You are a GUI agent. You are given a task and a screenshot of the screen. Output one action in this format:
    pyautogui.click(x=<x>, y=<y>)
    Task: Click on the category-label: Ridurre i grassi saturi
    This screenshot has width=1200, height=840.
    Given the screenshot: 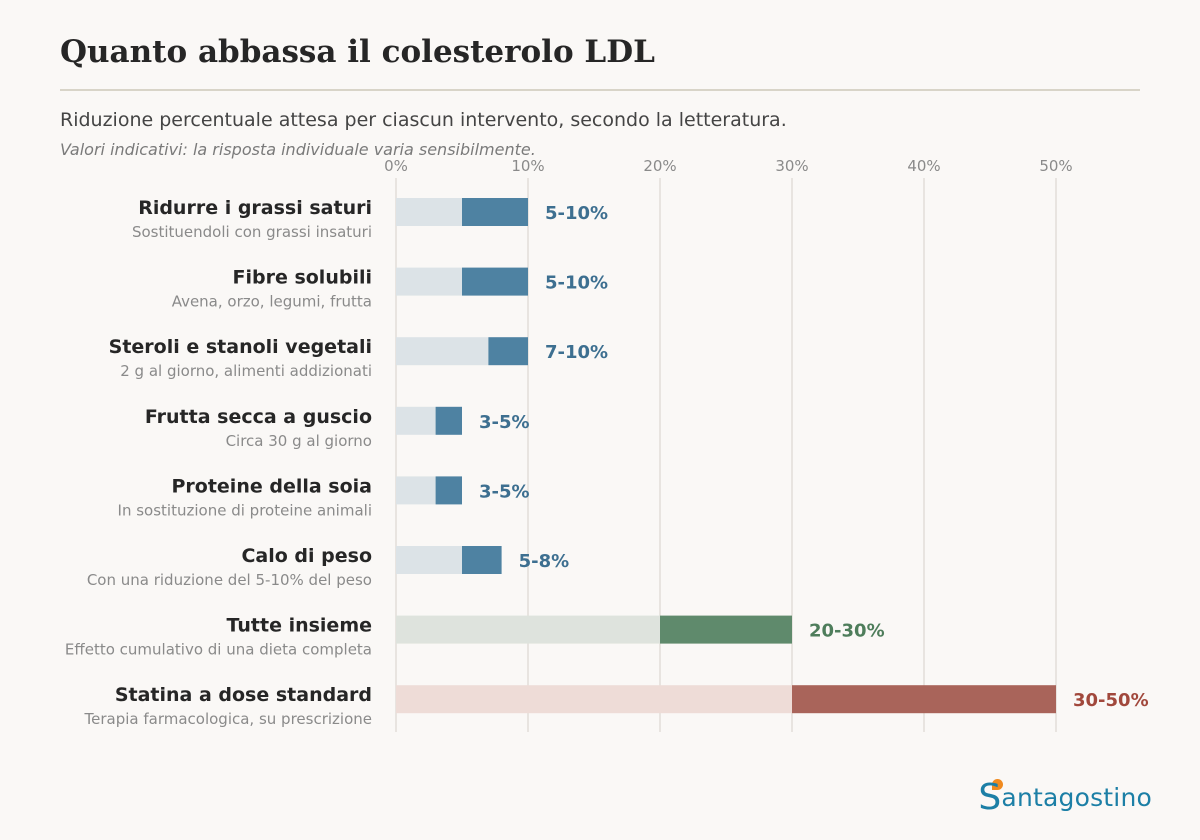 What is the action you would take?
    pyautogui.click(x=255, y=208)
    